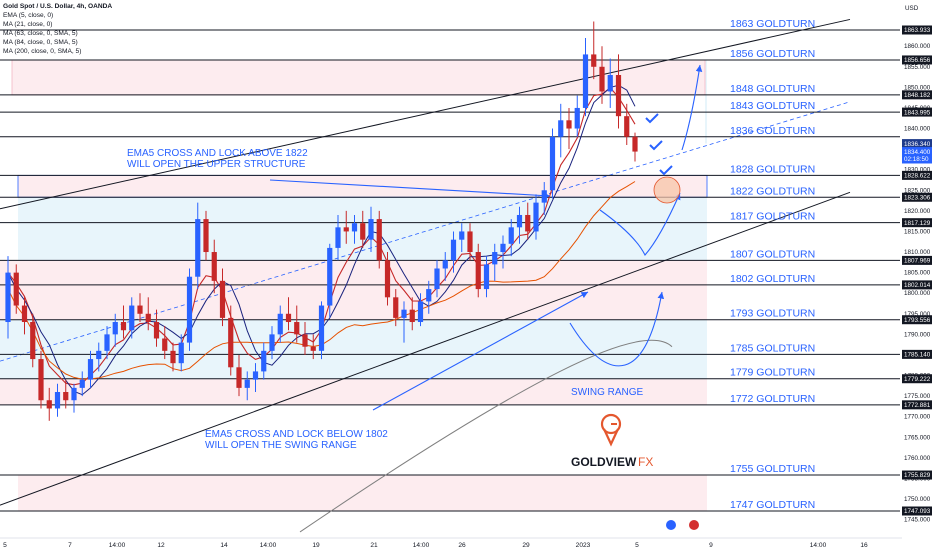 The image size is (932, 550). Describe the element at coordinates (772, 191) in the screenshot. I see `goldturn-label-6: 1822 GOLDTURN` at that location.